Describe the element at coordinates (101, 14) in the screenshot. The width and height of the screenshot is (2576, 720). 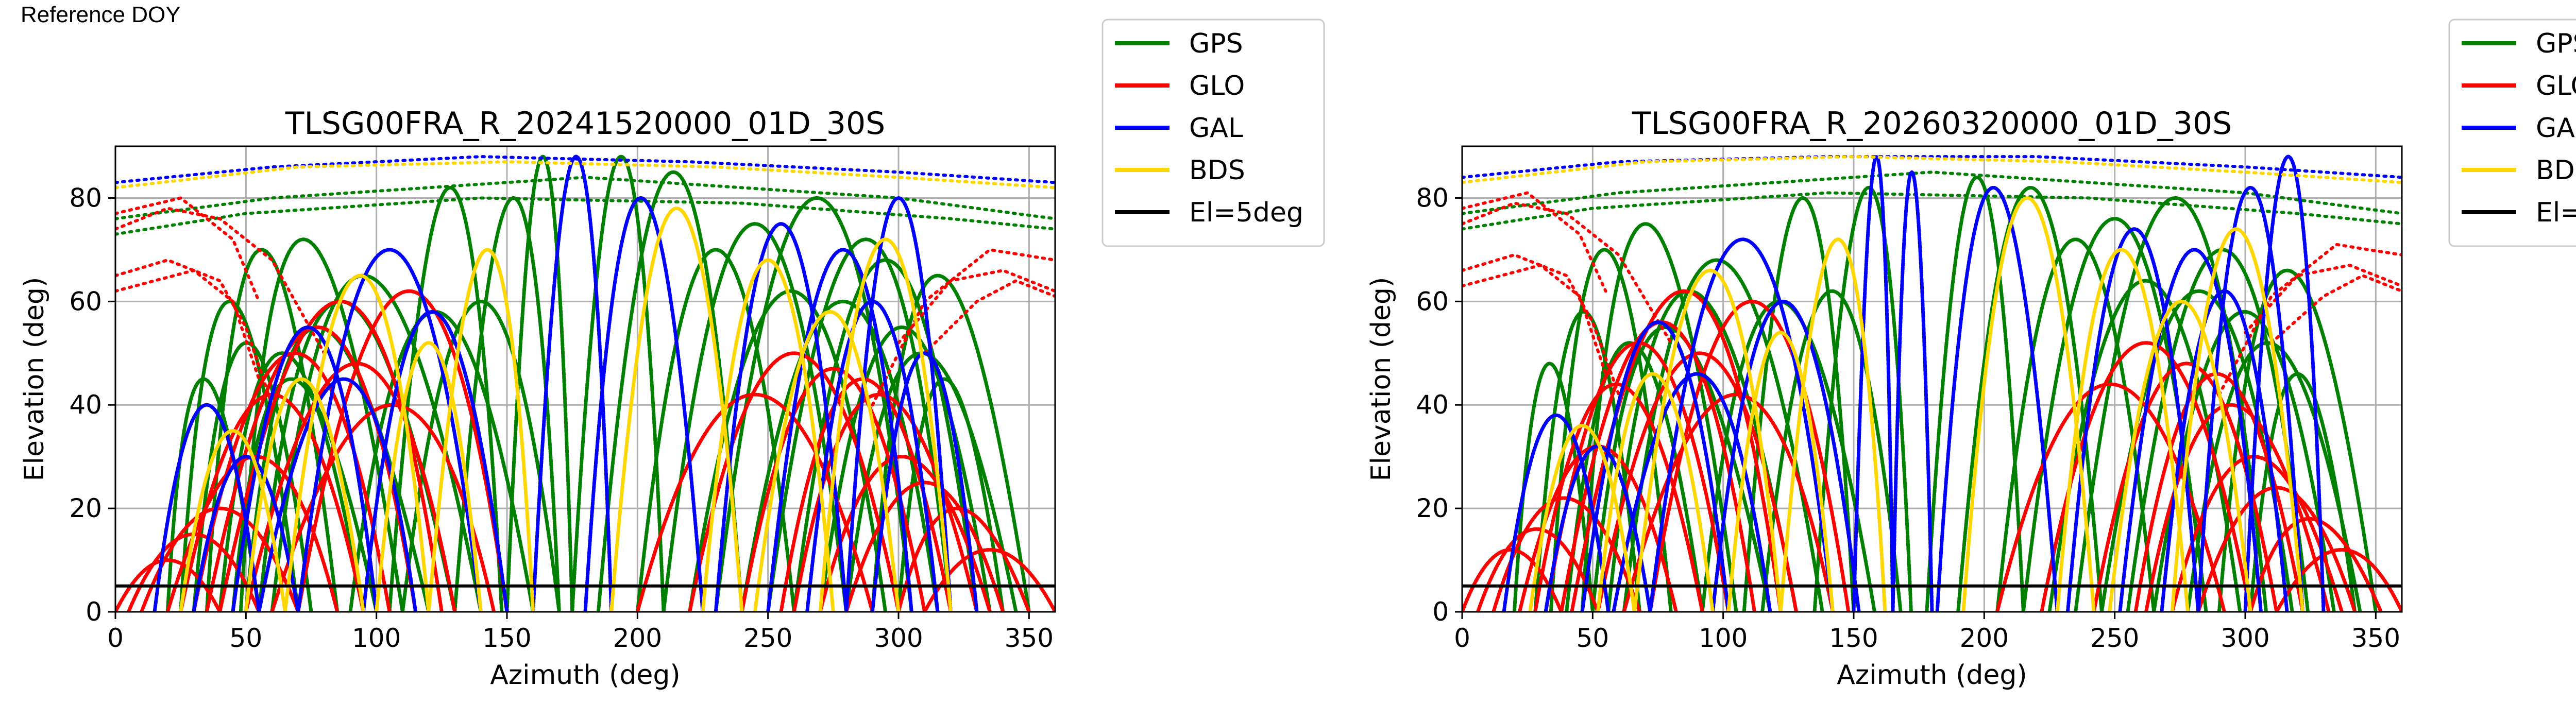
I see `figure-suptitle: Reference DOY` at that location.